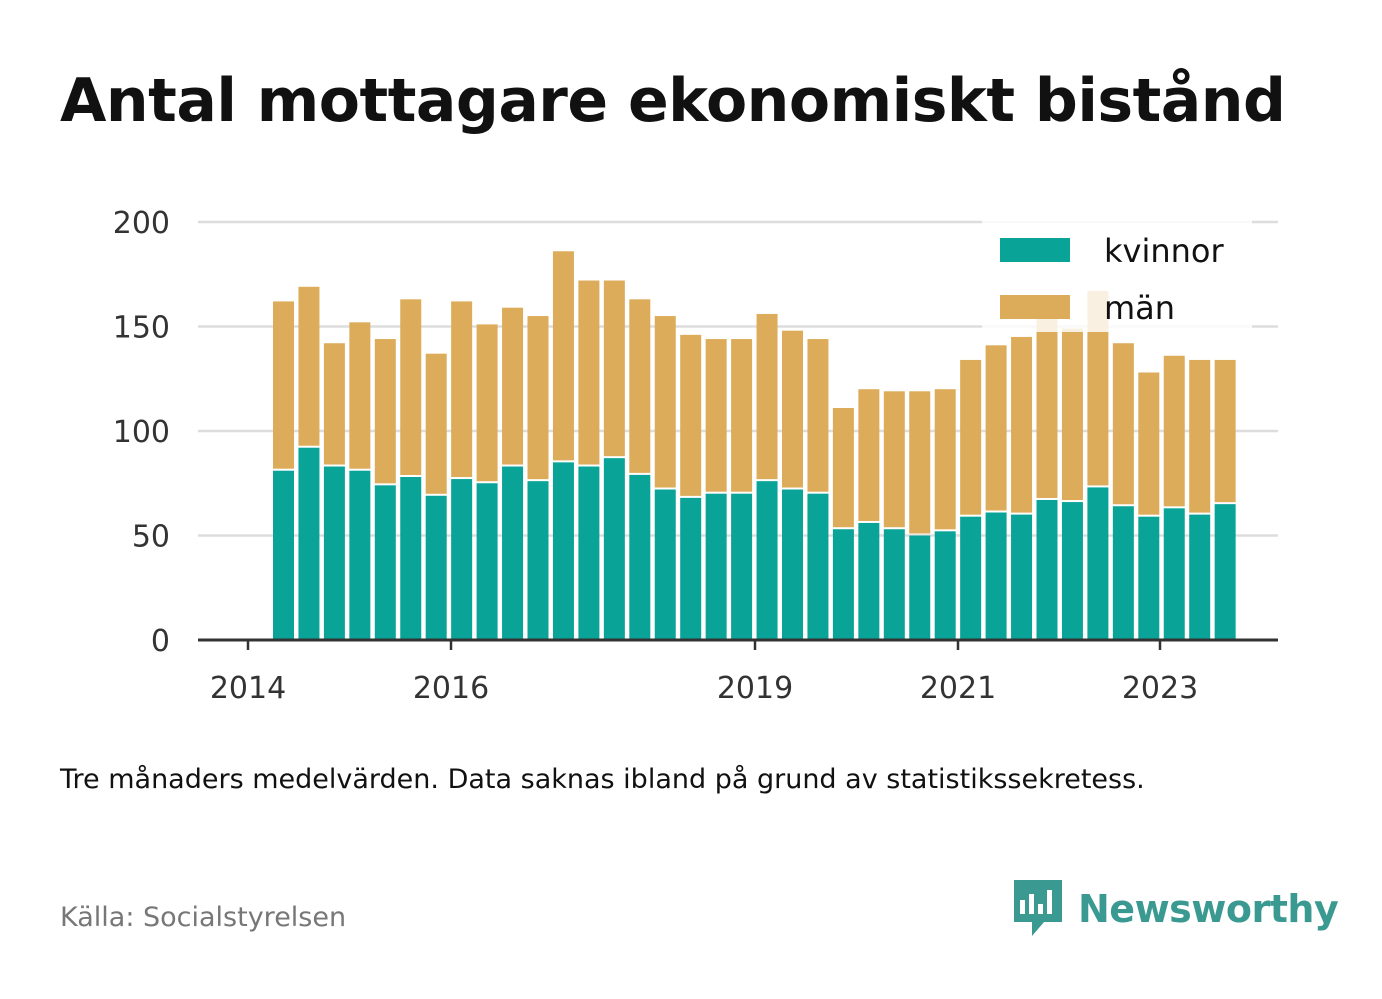  I want to click on x-tick-label: 2019, so click(755, 688).